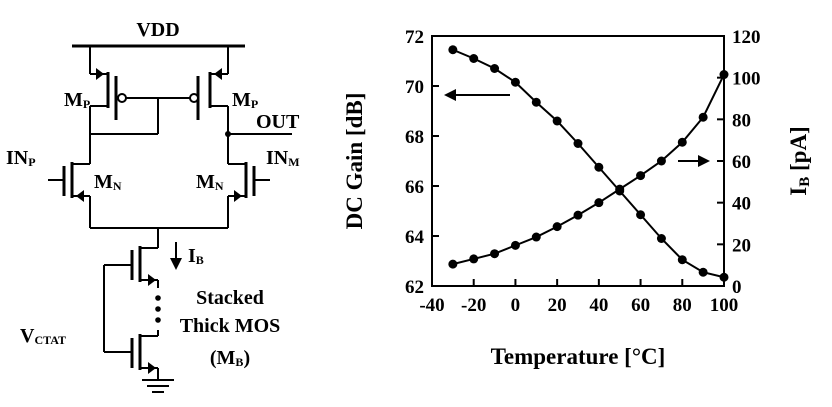  I want to click on nmos-left-arrow-icon, so click(80, 196).